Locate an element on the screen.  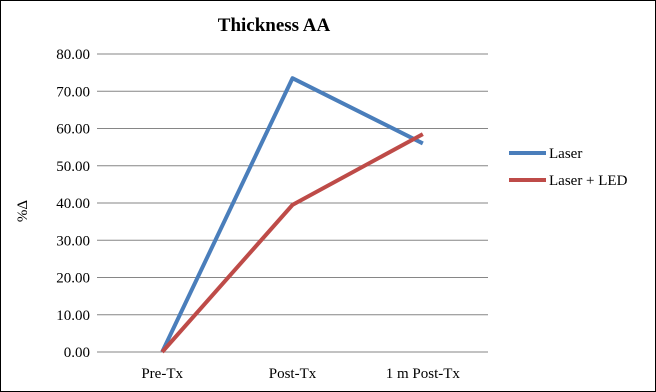
y-tick-label: 40.00 is located at coordinates (73, 204).